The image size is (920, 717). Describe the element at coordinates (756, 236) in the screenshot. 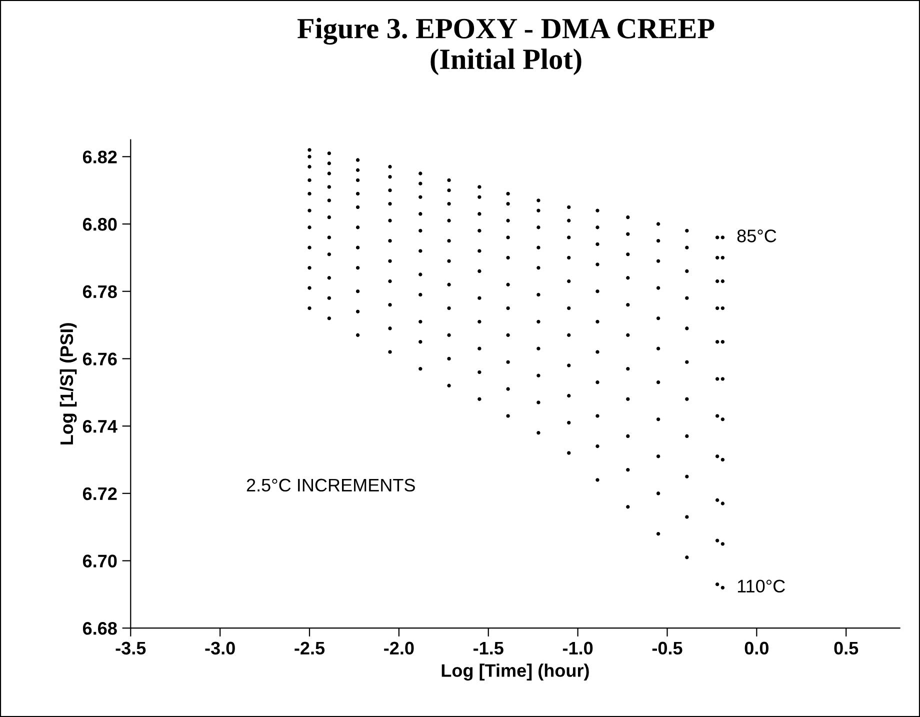

I see `annotation: 85°C` at that location.